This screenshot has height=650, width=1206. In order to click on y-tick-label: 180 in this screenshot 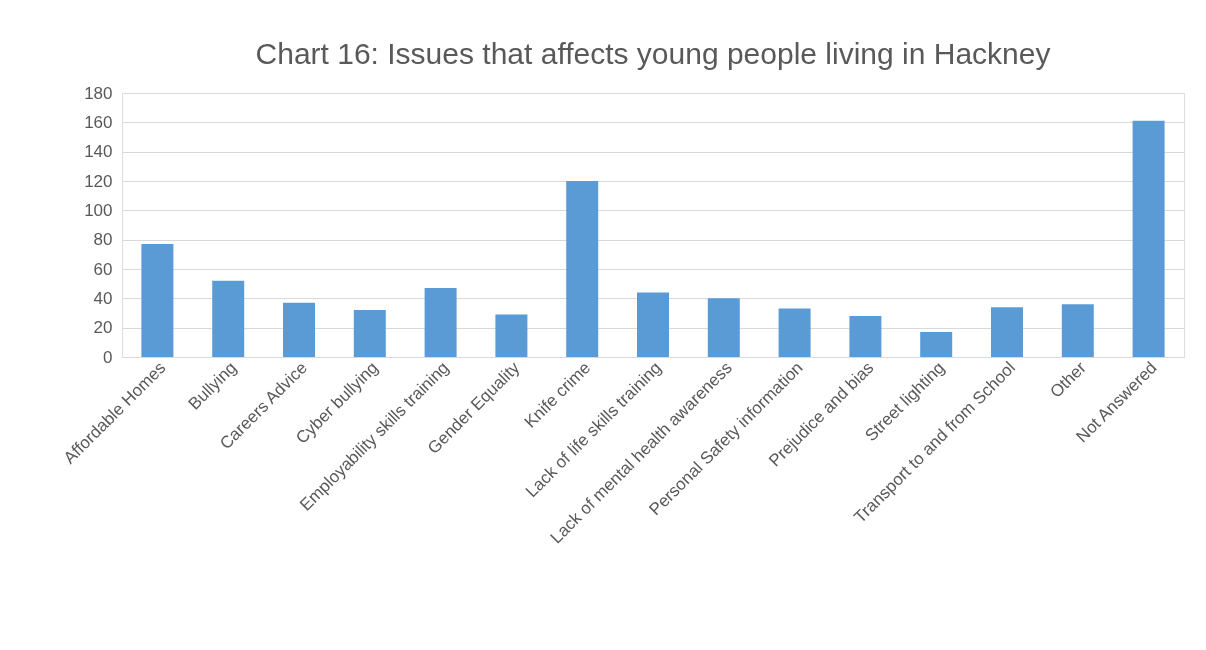, I will do `click(98, 93)`.